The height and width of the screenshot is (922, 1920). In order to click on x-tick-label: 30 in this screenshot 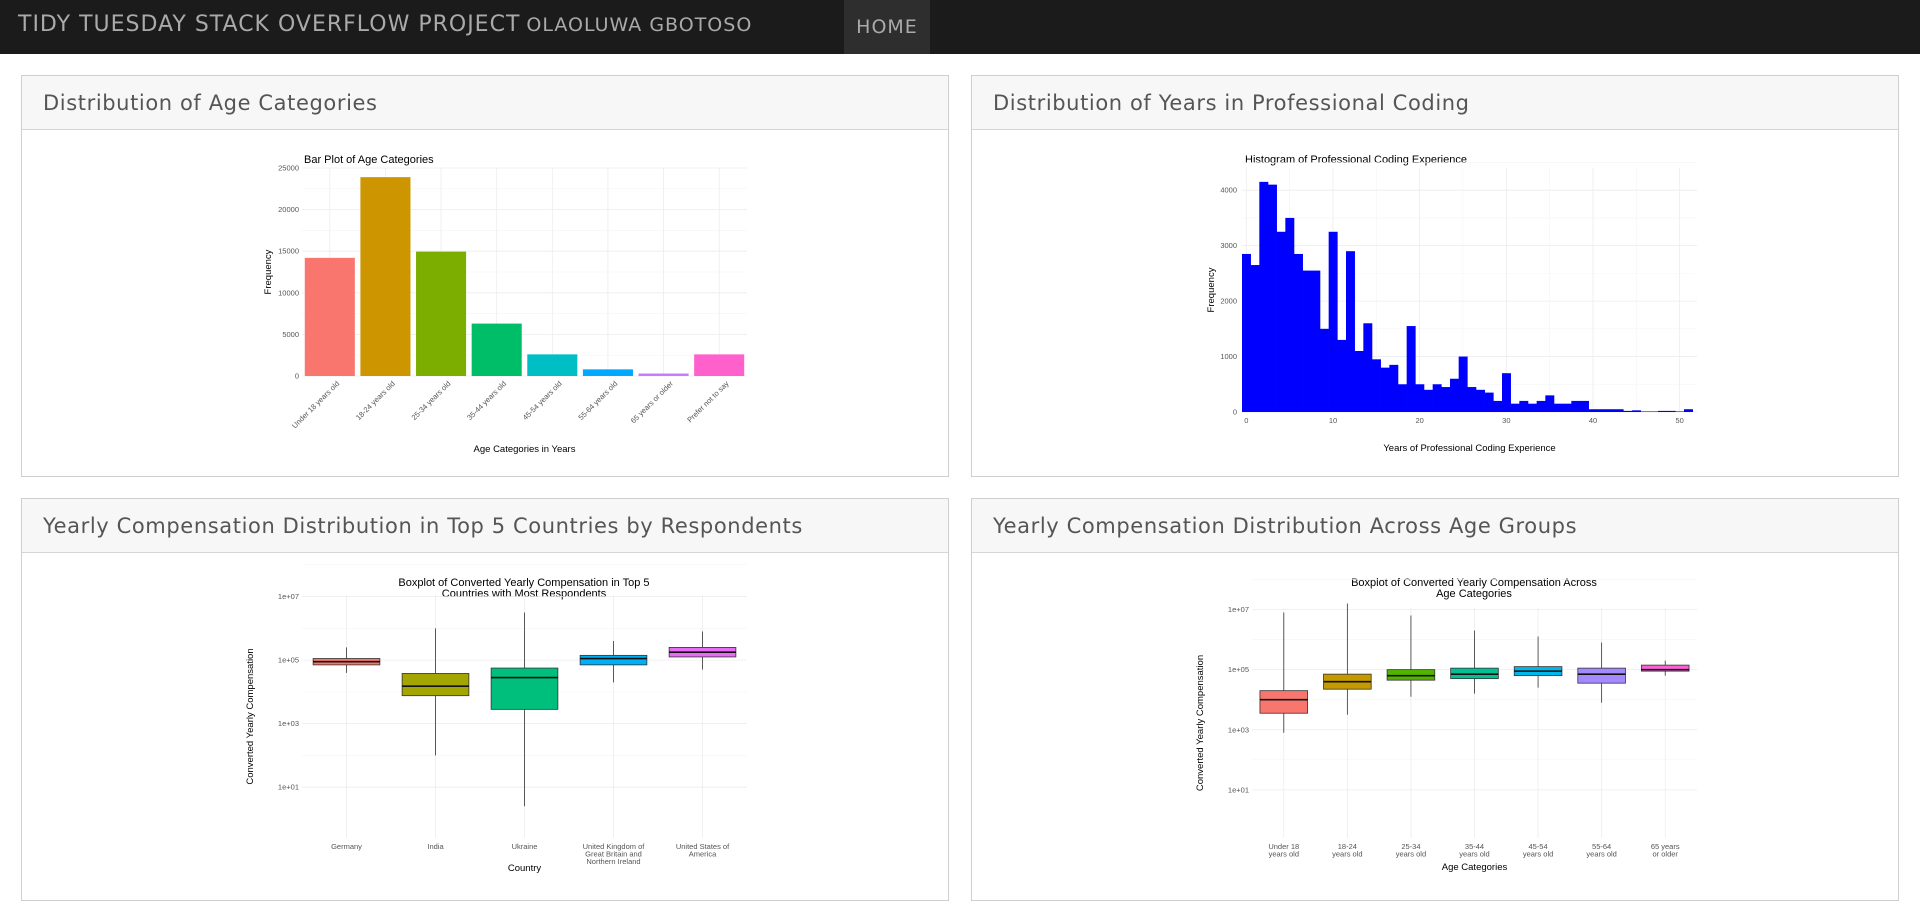, I will do `click(1506, 420)`.